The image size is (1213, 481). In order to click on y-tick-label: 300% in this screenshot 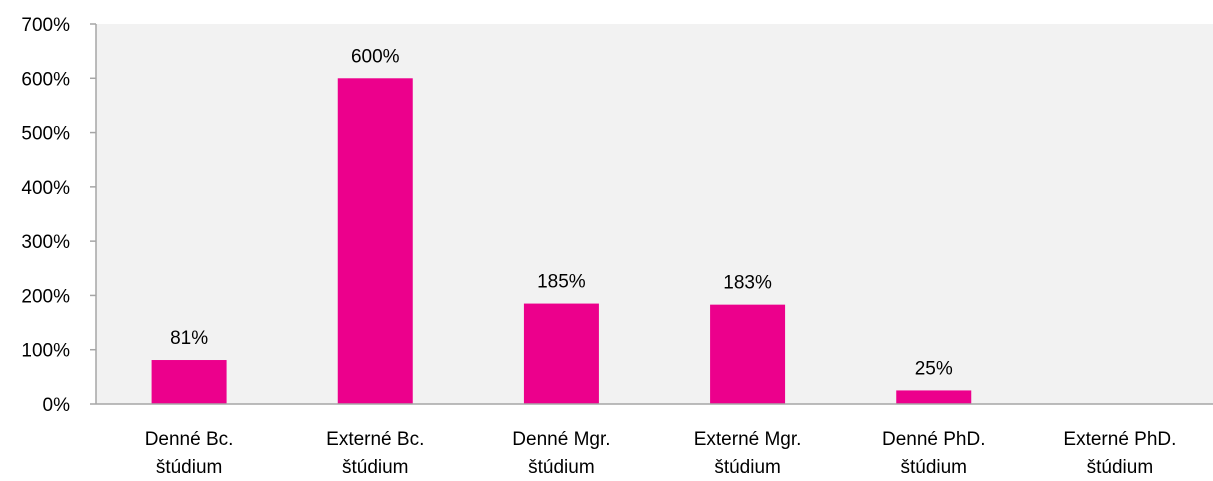, I will do `click(45, 242)`.